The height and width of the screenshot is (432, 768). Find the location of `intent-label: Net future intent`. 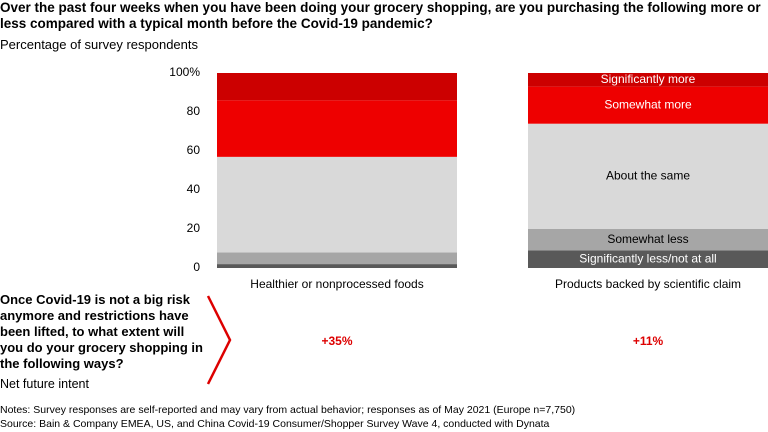

intent-label: Net future intent is located at coordinates (44, 384).